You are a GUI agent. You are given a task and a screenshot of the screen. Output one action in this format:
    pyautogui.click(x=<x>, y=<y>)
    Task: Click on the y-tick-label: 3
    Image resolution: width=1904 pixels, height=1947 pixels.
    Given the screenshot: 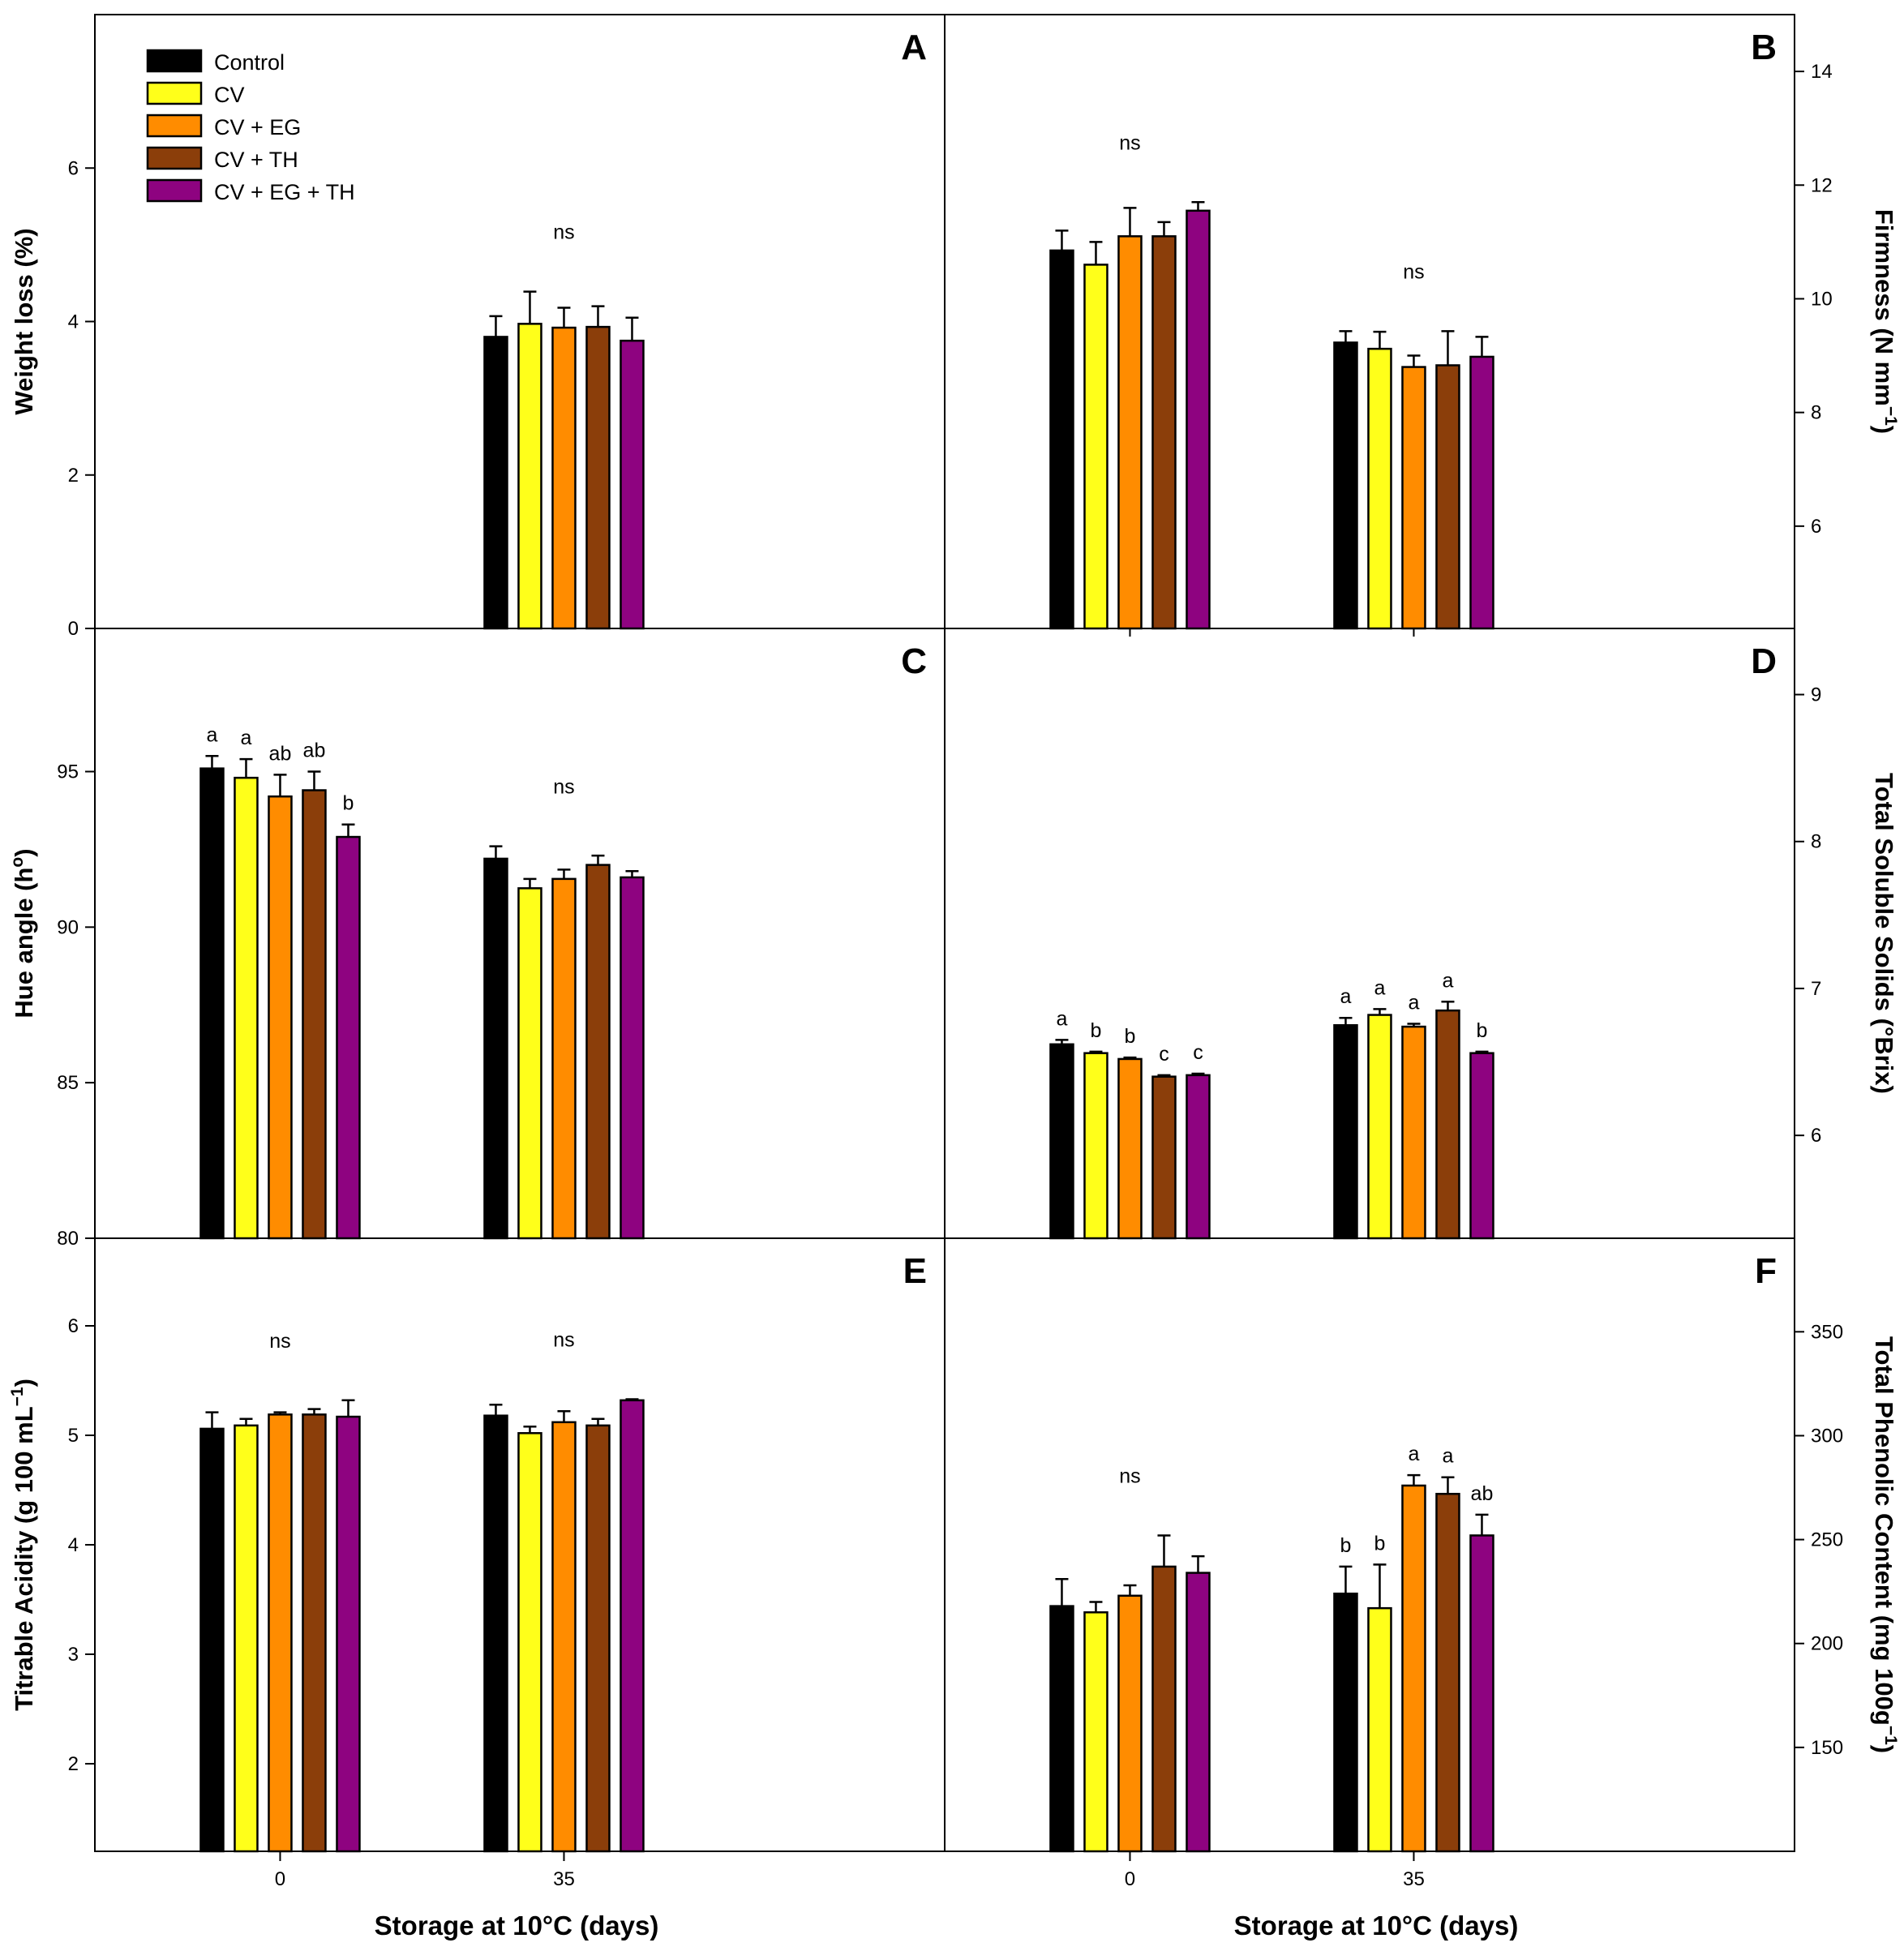 What is the action you would take?
    pyautogui.click(x=73, y=1655)
    